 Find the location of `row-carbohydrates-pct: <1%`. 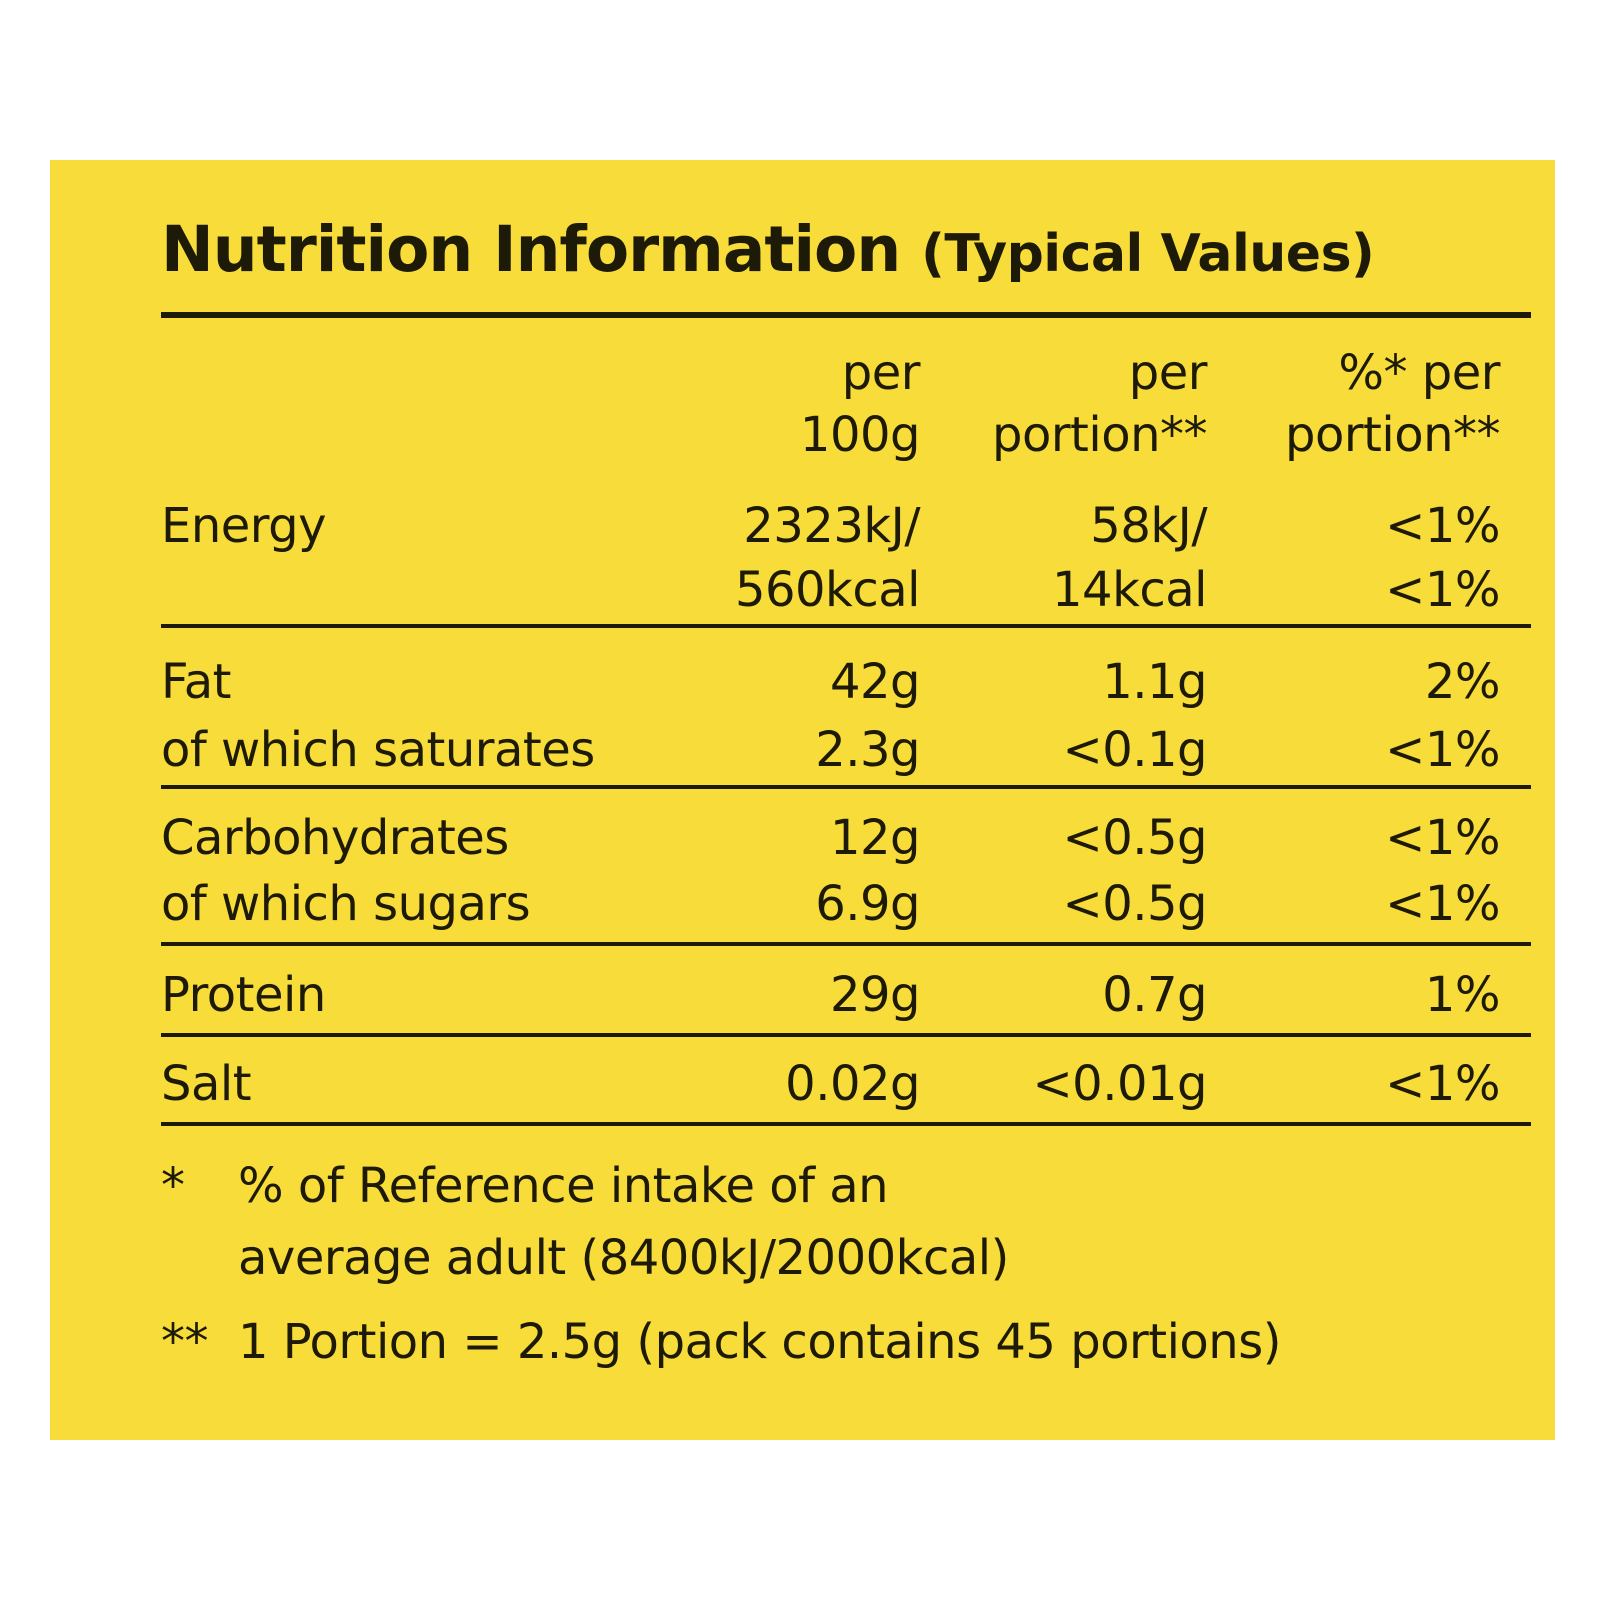

row-carbohydrates-pct: <1% is located at coordinates (1442, 838).